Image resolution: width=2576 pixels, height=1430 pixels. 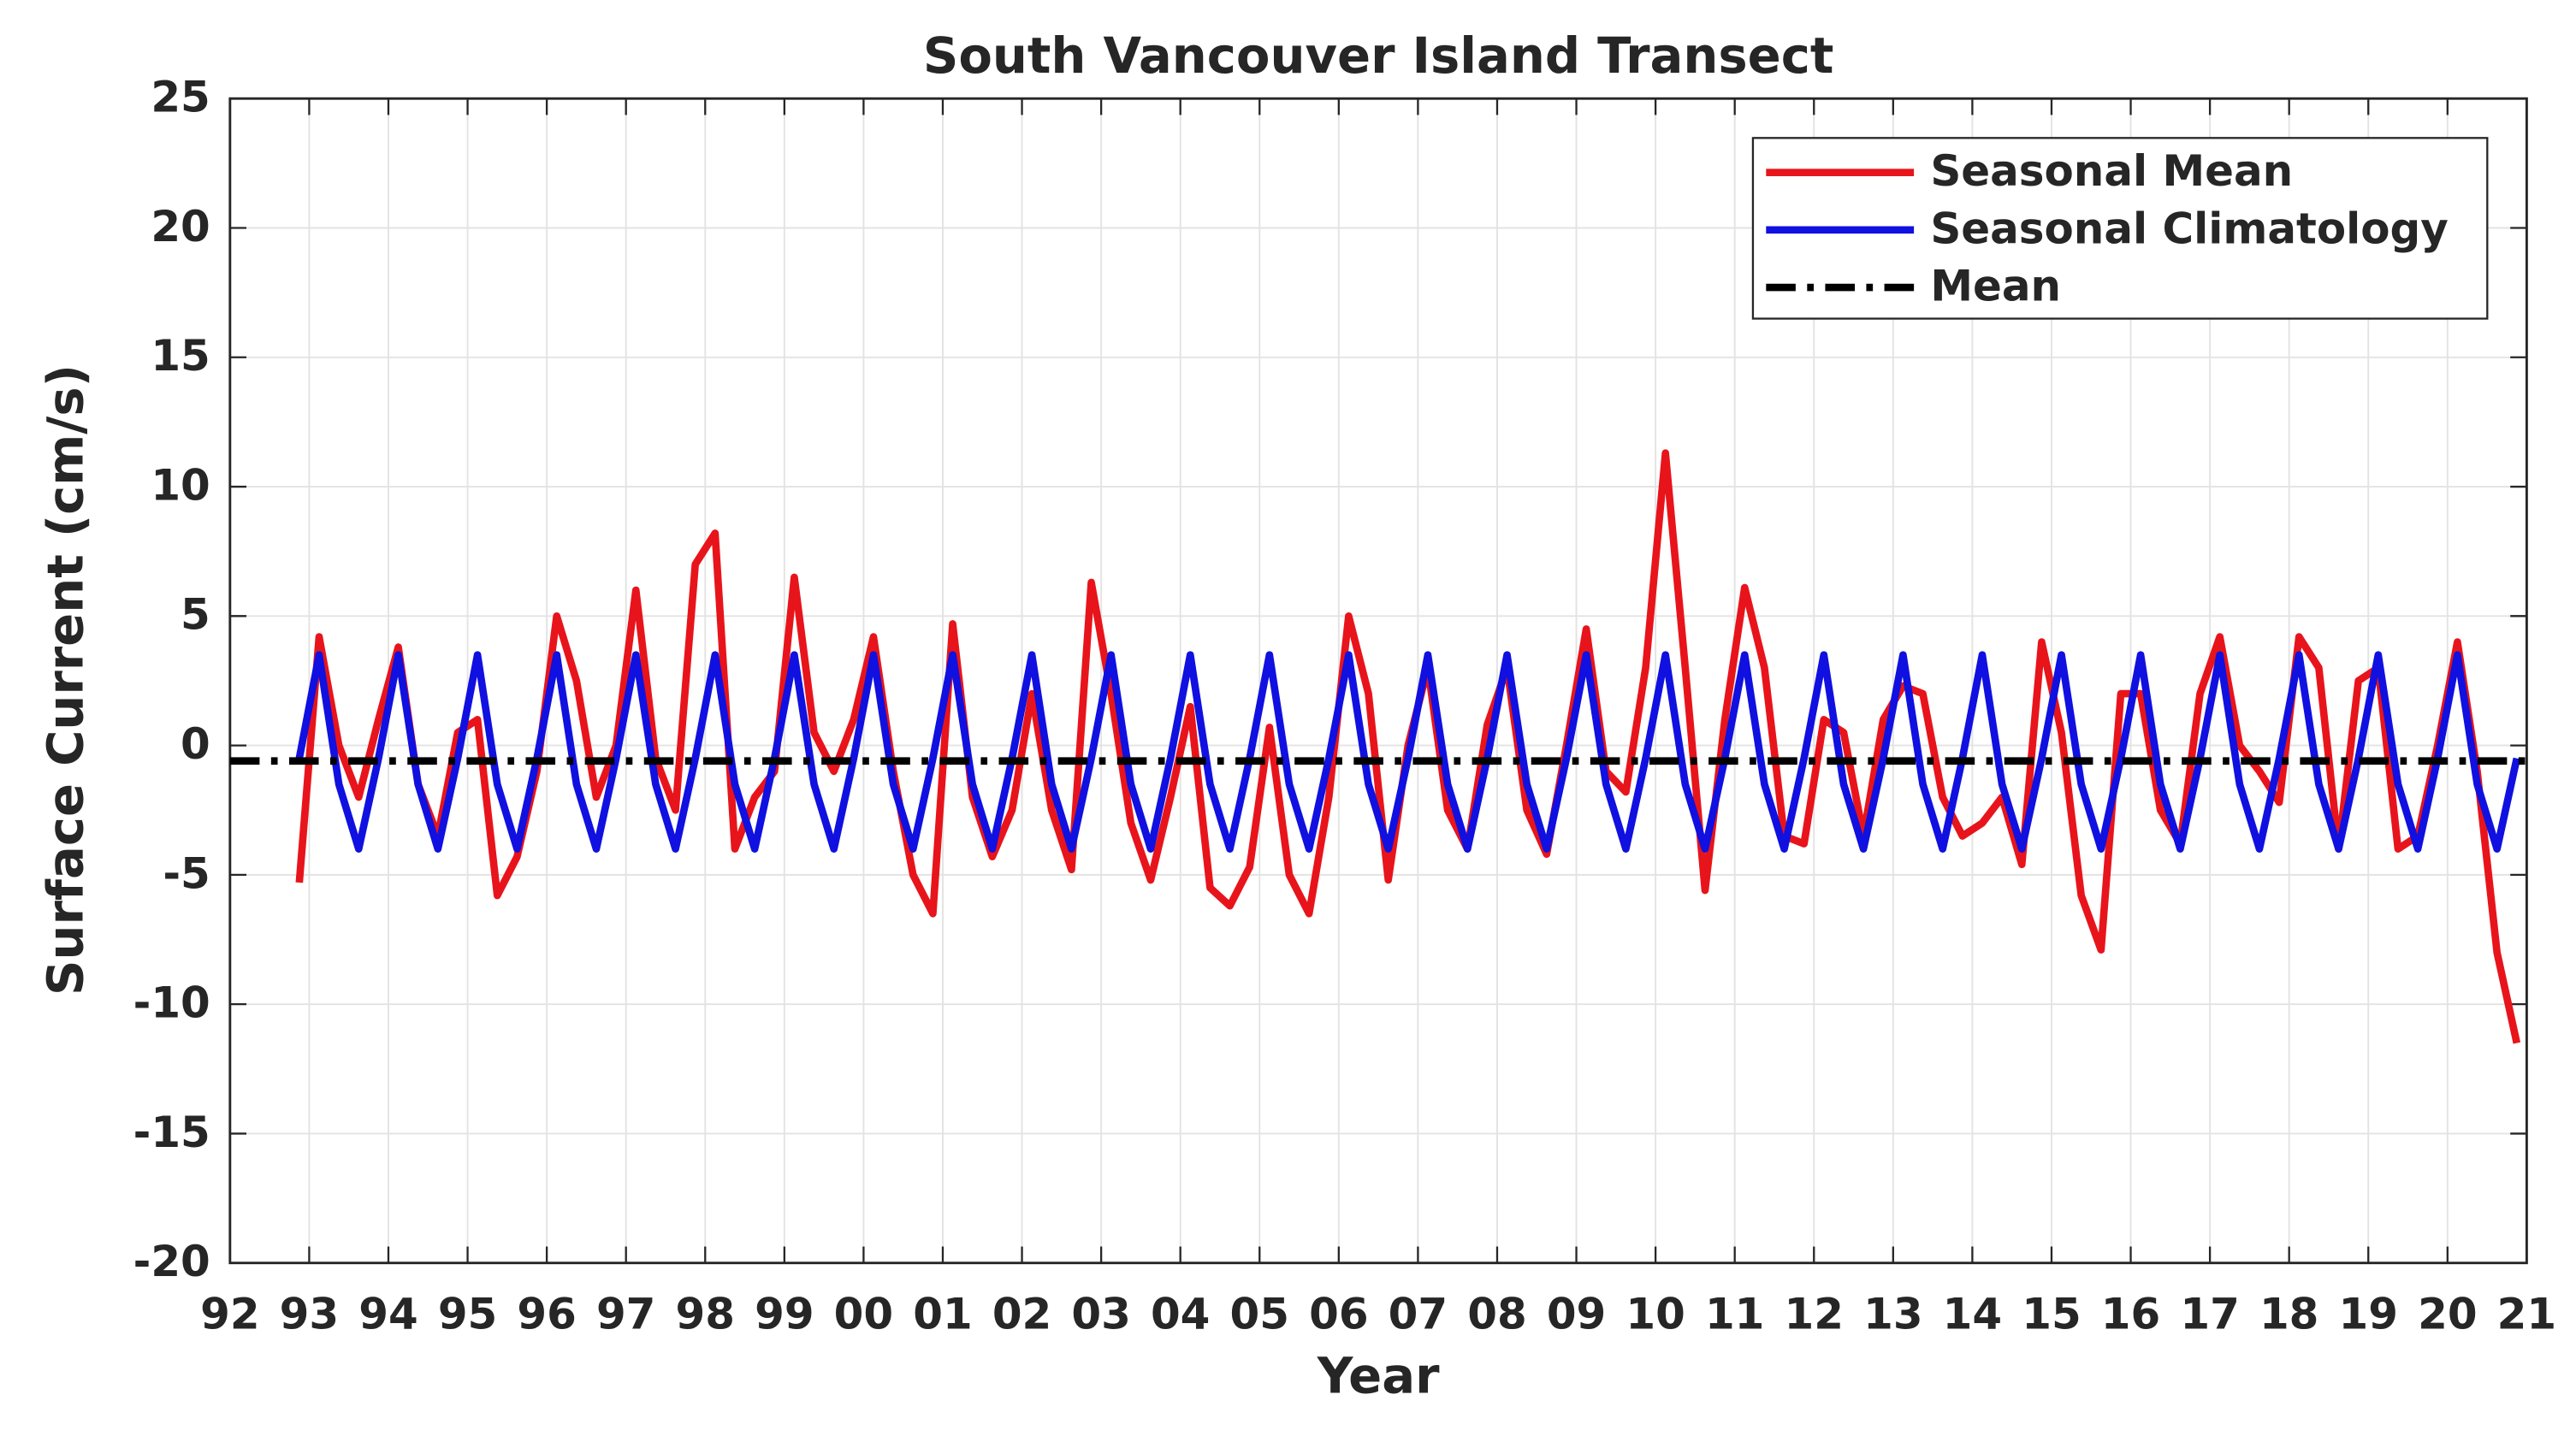 I want to click on x-tick-label: 00, so click(x=863, y=1314).